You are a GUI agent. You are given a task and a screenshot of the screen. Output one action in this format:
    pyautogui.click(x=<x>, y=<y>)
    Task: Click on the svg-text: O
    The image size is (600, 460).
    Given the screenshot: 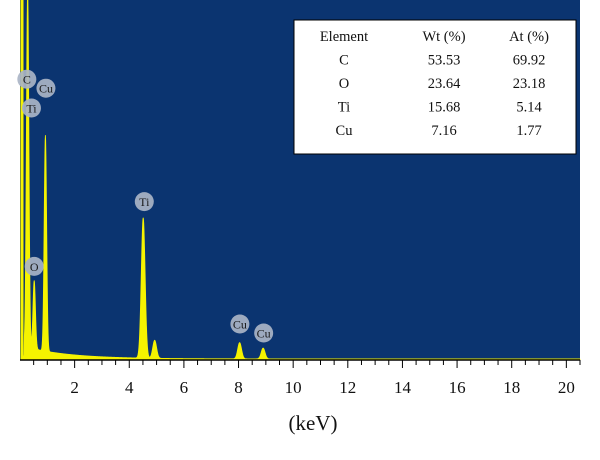 What is the action you would take?
    pyautogui.click(x=34, y=267)
    